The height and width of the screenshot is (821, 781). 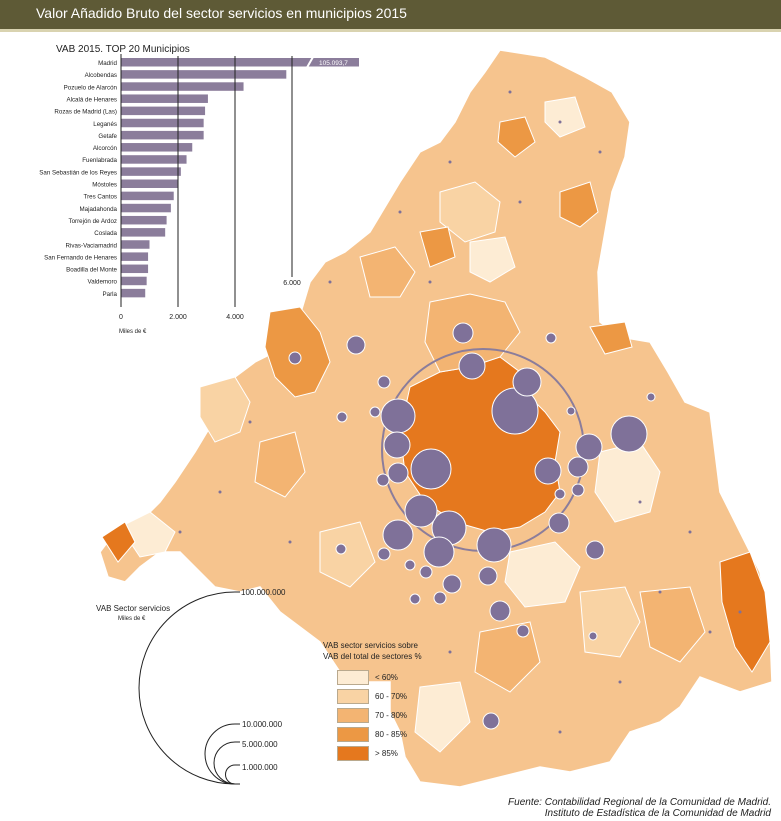 I want to click on bubble-valdemoro, so click(x=500, y=611).